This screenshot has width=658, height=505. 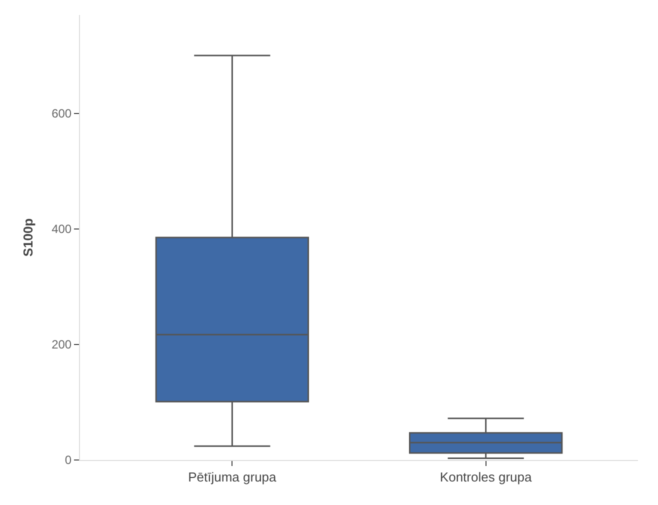 I want to click on y-tick-label: 600, so click(x=62, y=113).